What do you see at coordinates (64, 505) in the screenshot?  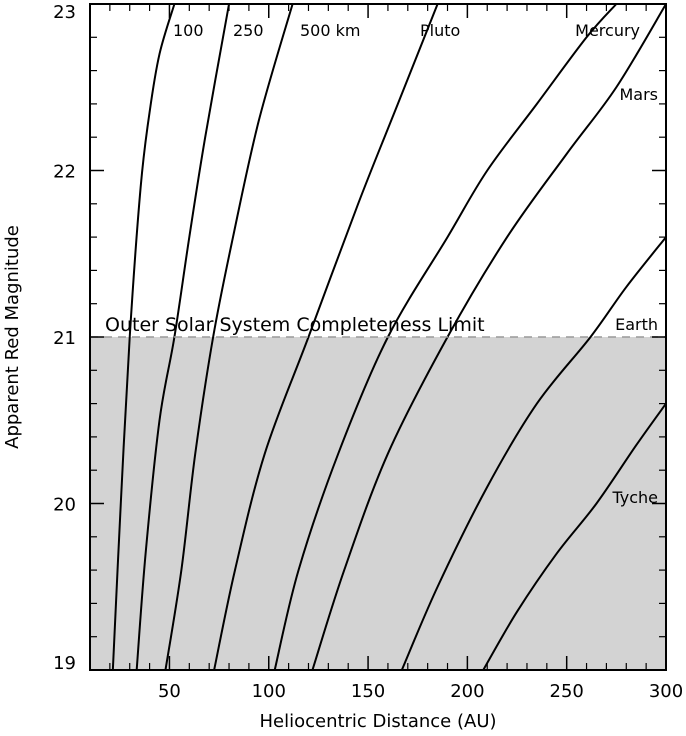 I see `y-tick-label: 20` at bounding box center [64, 505].